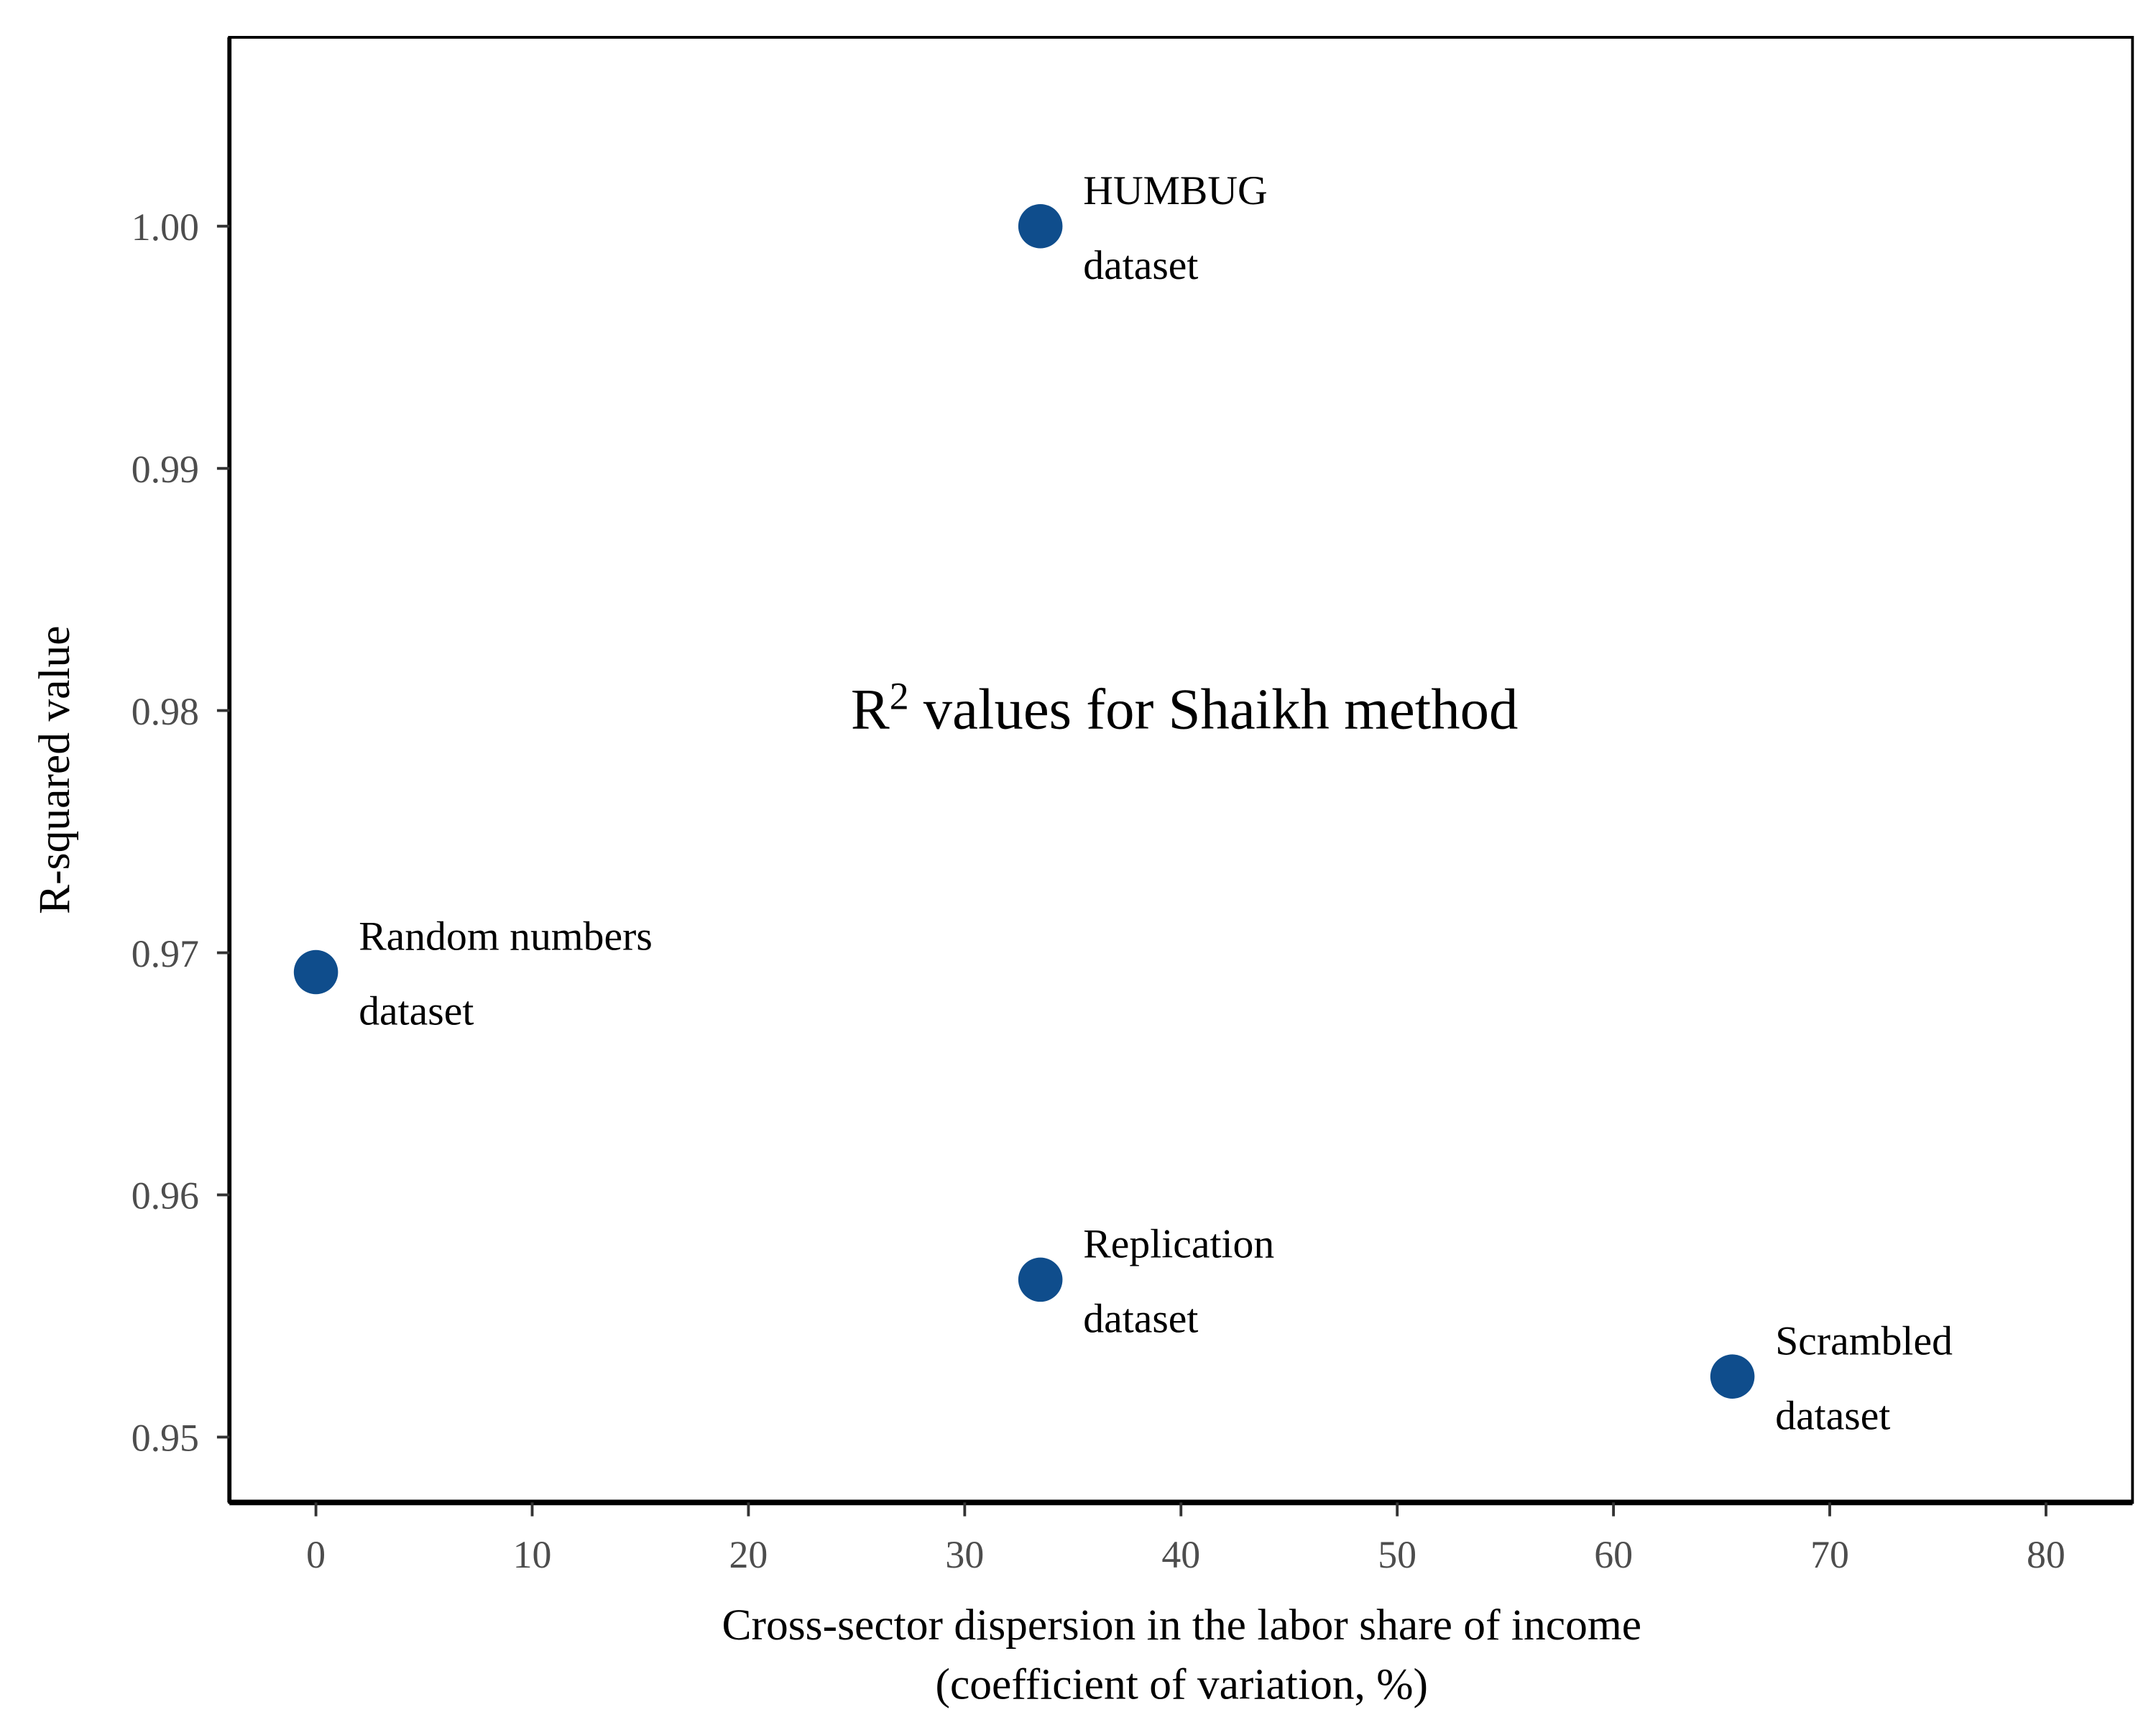  I want to click on y-tick-label: 0.98, so click(165, 711).